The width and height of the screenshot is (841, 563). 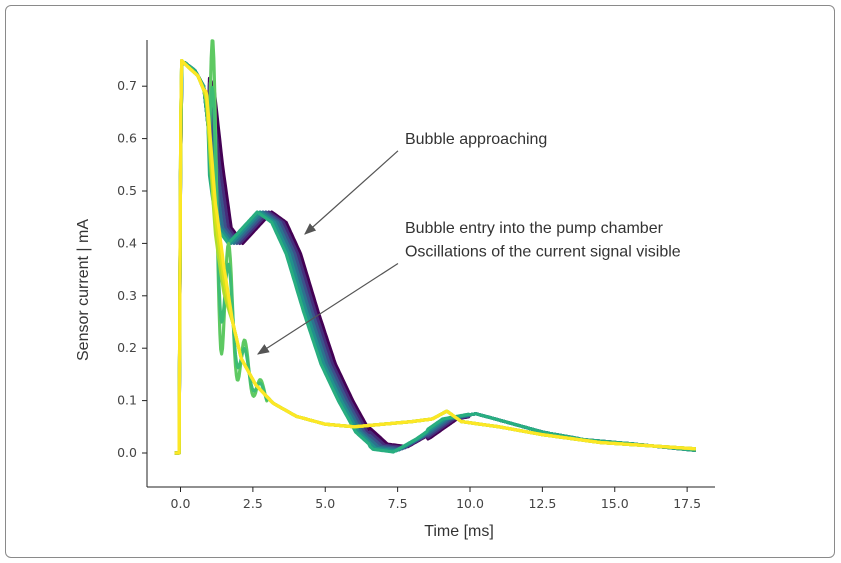 What do you see at coordinates (127, 242) in the screenshot?
I see `y-tick-label: 0.4` at bounding box center [127, 242].